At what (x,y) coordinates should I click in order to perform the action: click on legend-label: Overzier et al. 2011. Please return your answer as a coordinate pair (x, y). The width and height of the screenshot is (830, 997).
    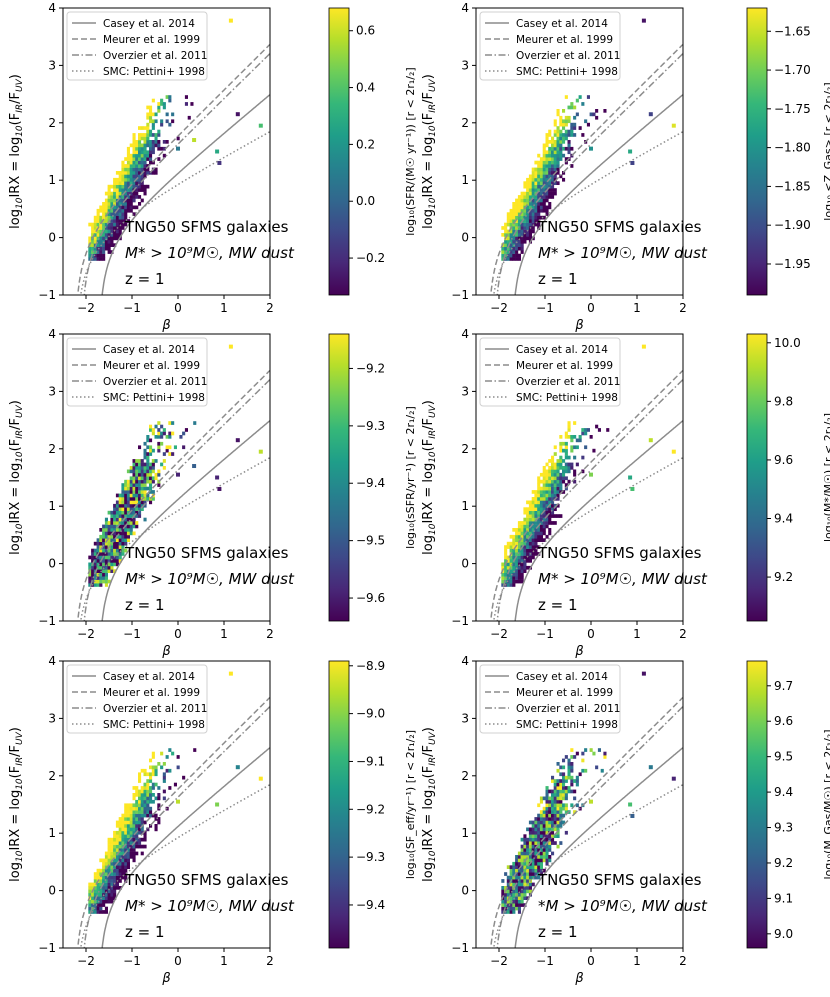
    Looking at the image, I should click on (568, 709).